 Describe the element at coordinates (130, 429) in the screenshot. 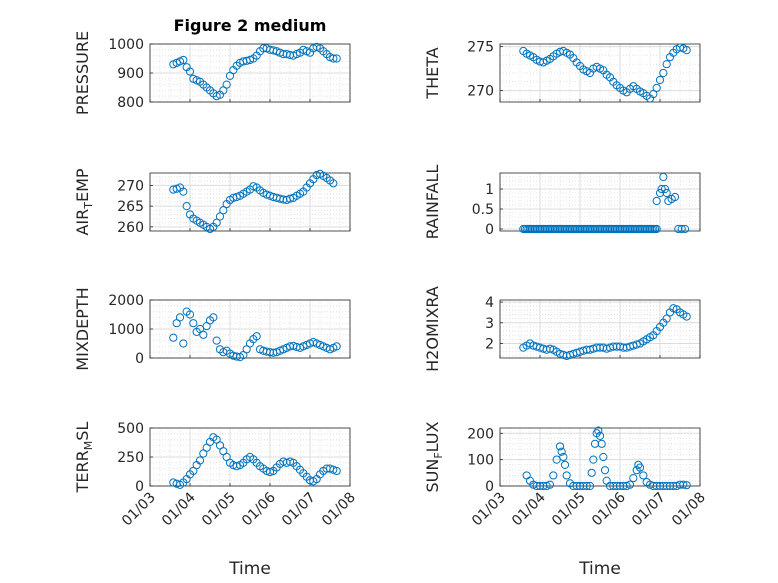

I see `y-tick-label: 500` at that location.